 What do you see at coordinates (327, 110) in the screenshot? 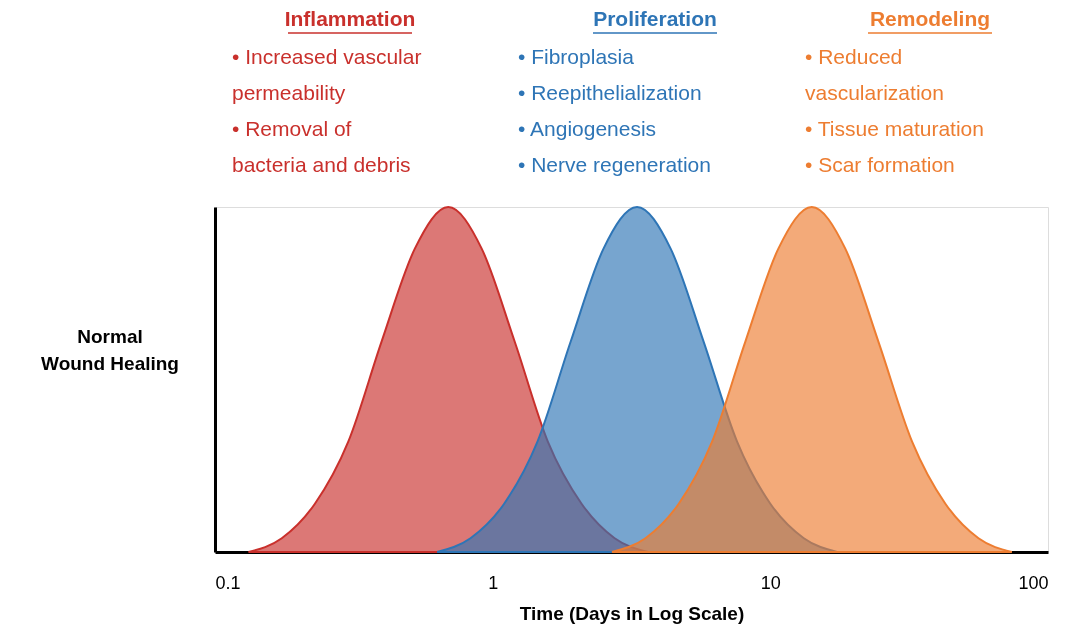
I see `text: • Increased vascular permeability • Removal of bacteria and debris` at bounding box center [327, 110].